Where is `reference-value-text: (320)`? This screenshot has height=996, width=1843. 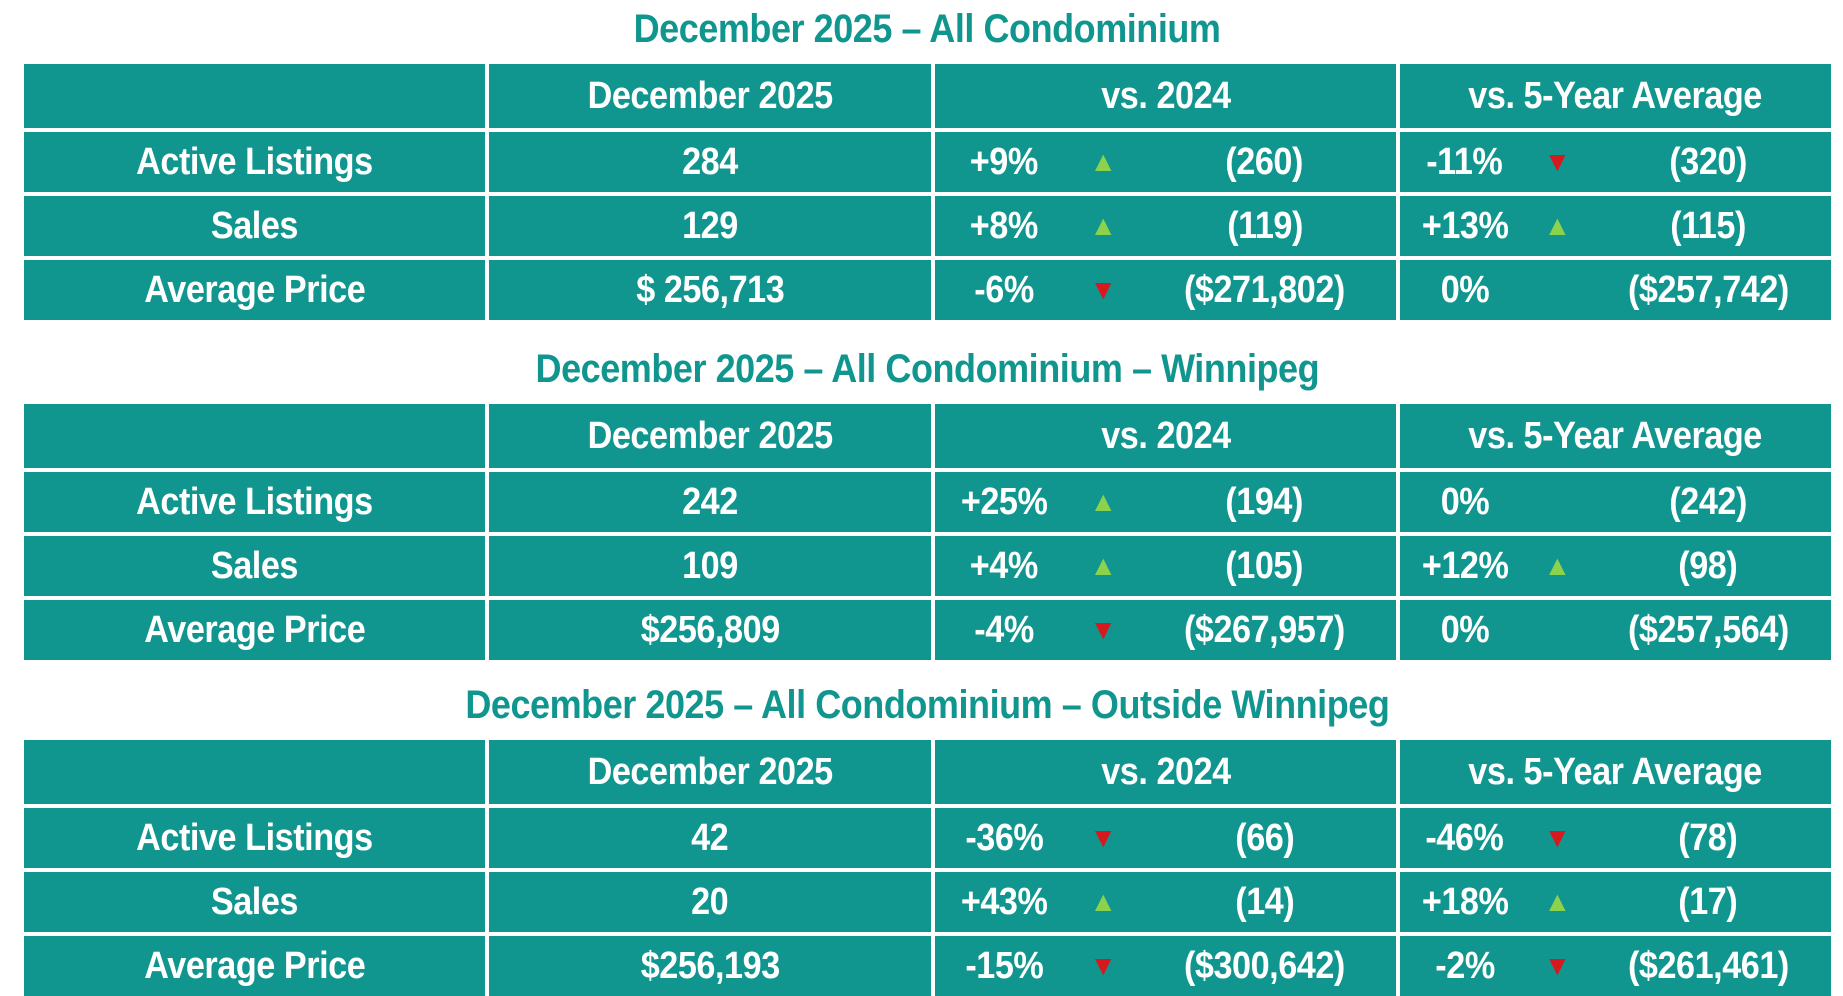 reference-value-text: (320) is located at coordinates (1708, 161).